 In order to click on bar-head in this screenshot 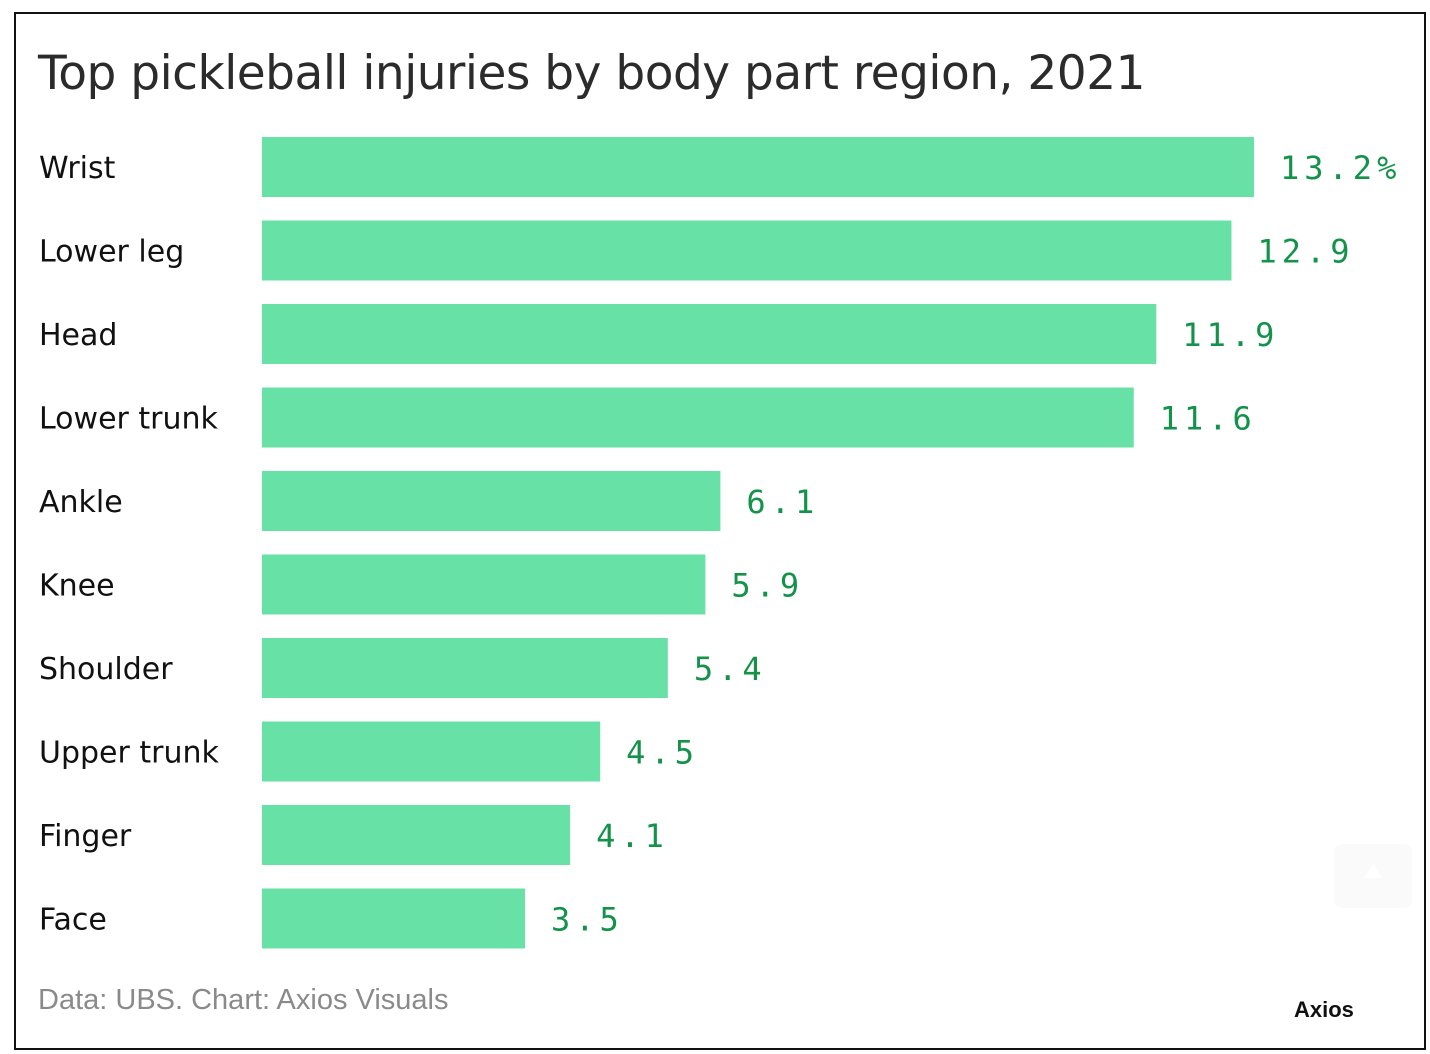, I will do `click(709, 334)`.